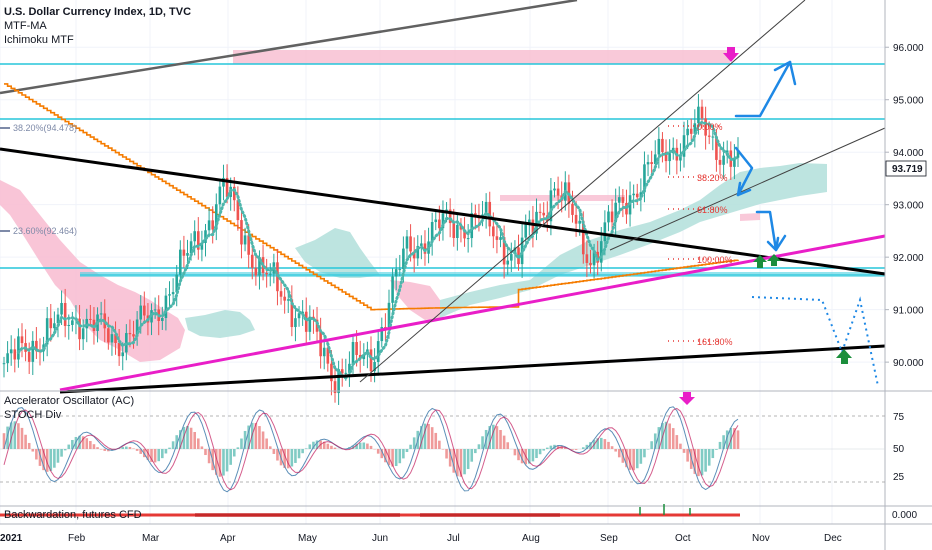 Image resolution: width=932 pixels, height=550 pixels. What do you see at coordinates (39, 40) in the screenshot?
I see `indicator-ichimoku: Ichimoku MTF` at bounding box center [39, 40].